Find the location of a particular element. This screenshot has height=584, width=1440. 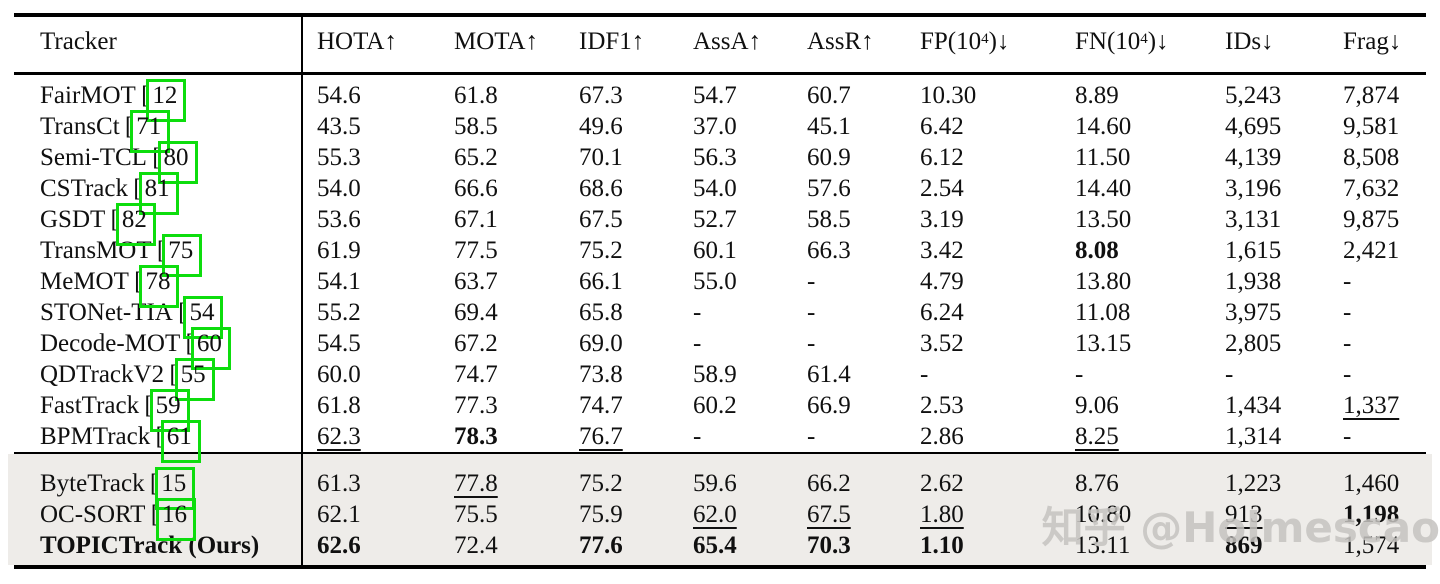

tracker-cell: STONet-TIA [54 is located at coordinates (178, 317).